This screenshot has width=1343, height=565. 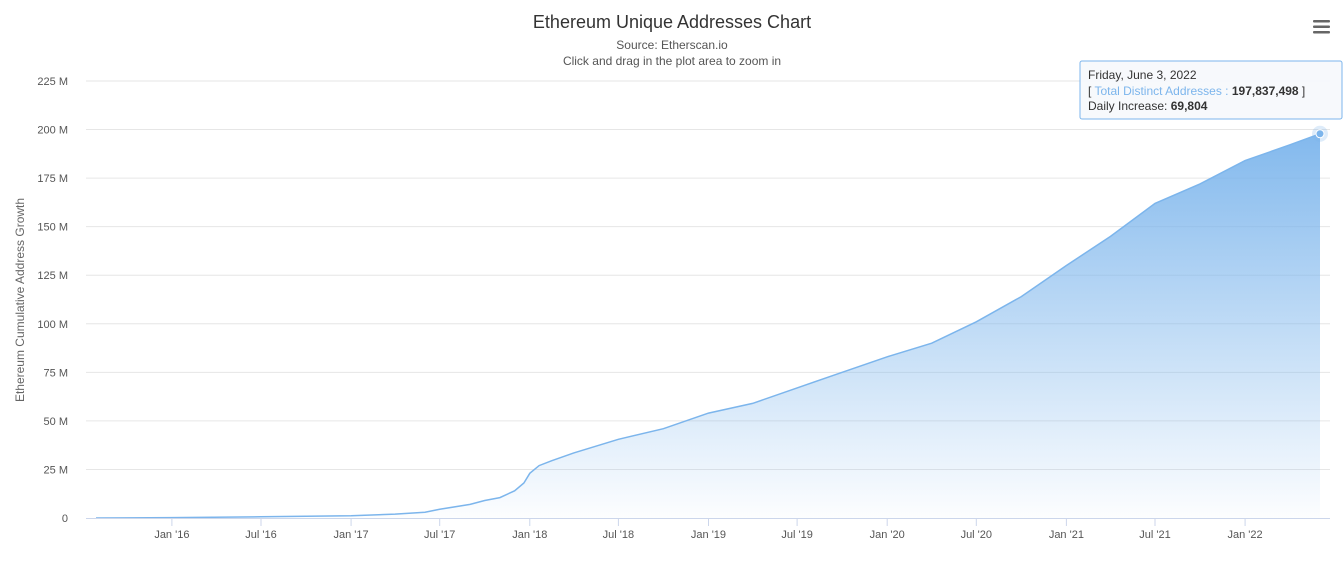 I want to click on y-tick-label: 225 M, so click(x=52, y=82).